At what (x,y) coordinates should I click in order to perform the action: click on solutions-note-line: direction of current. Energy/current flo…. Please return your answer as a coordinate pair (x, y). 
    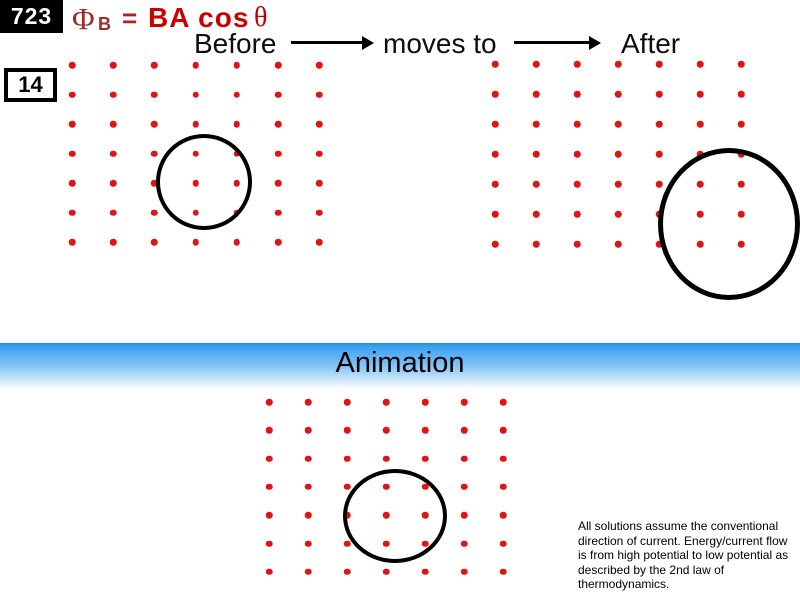
    Looking at the image, I should click on (683, 540).